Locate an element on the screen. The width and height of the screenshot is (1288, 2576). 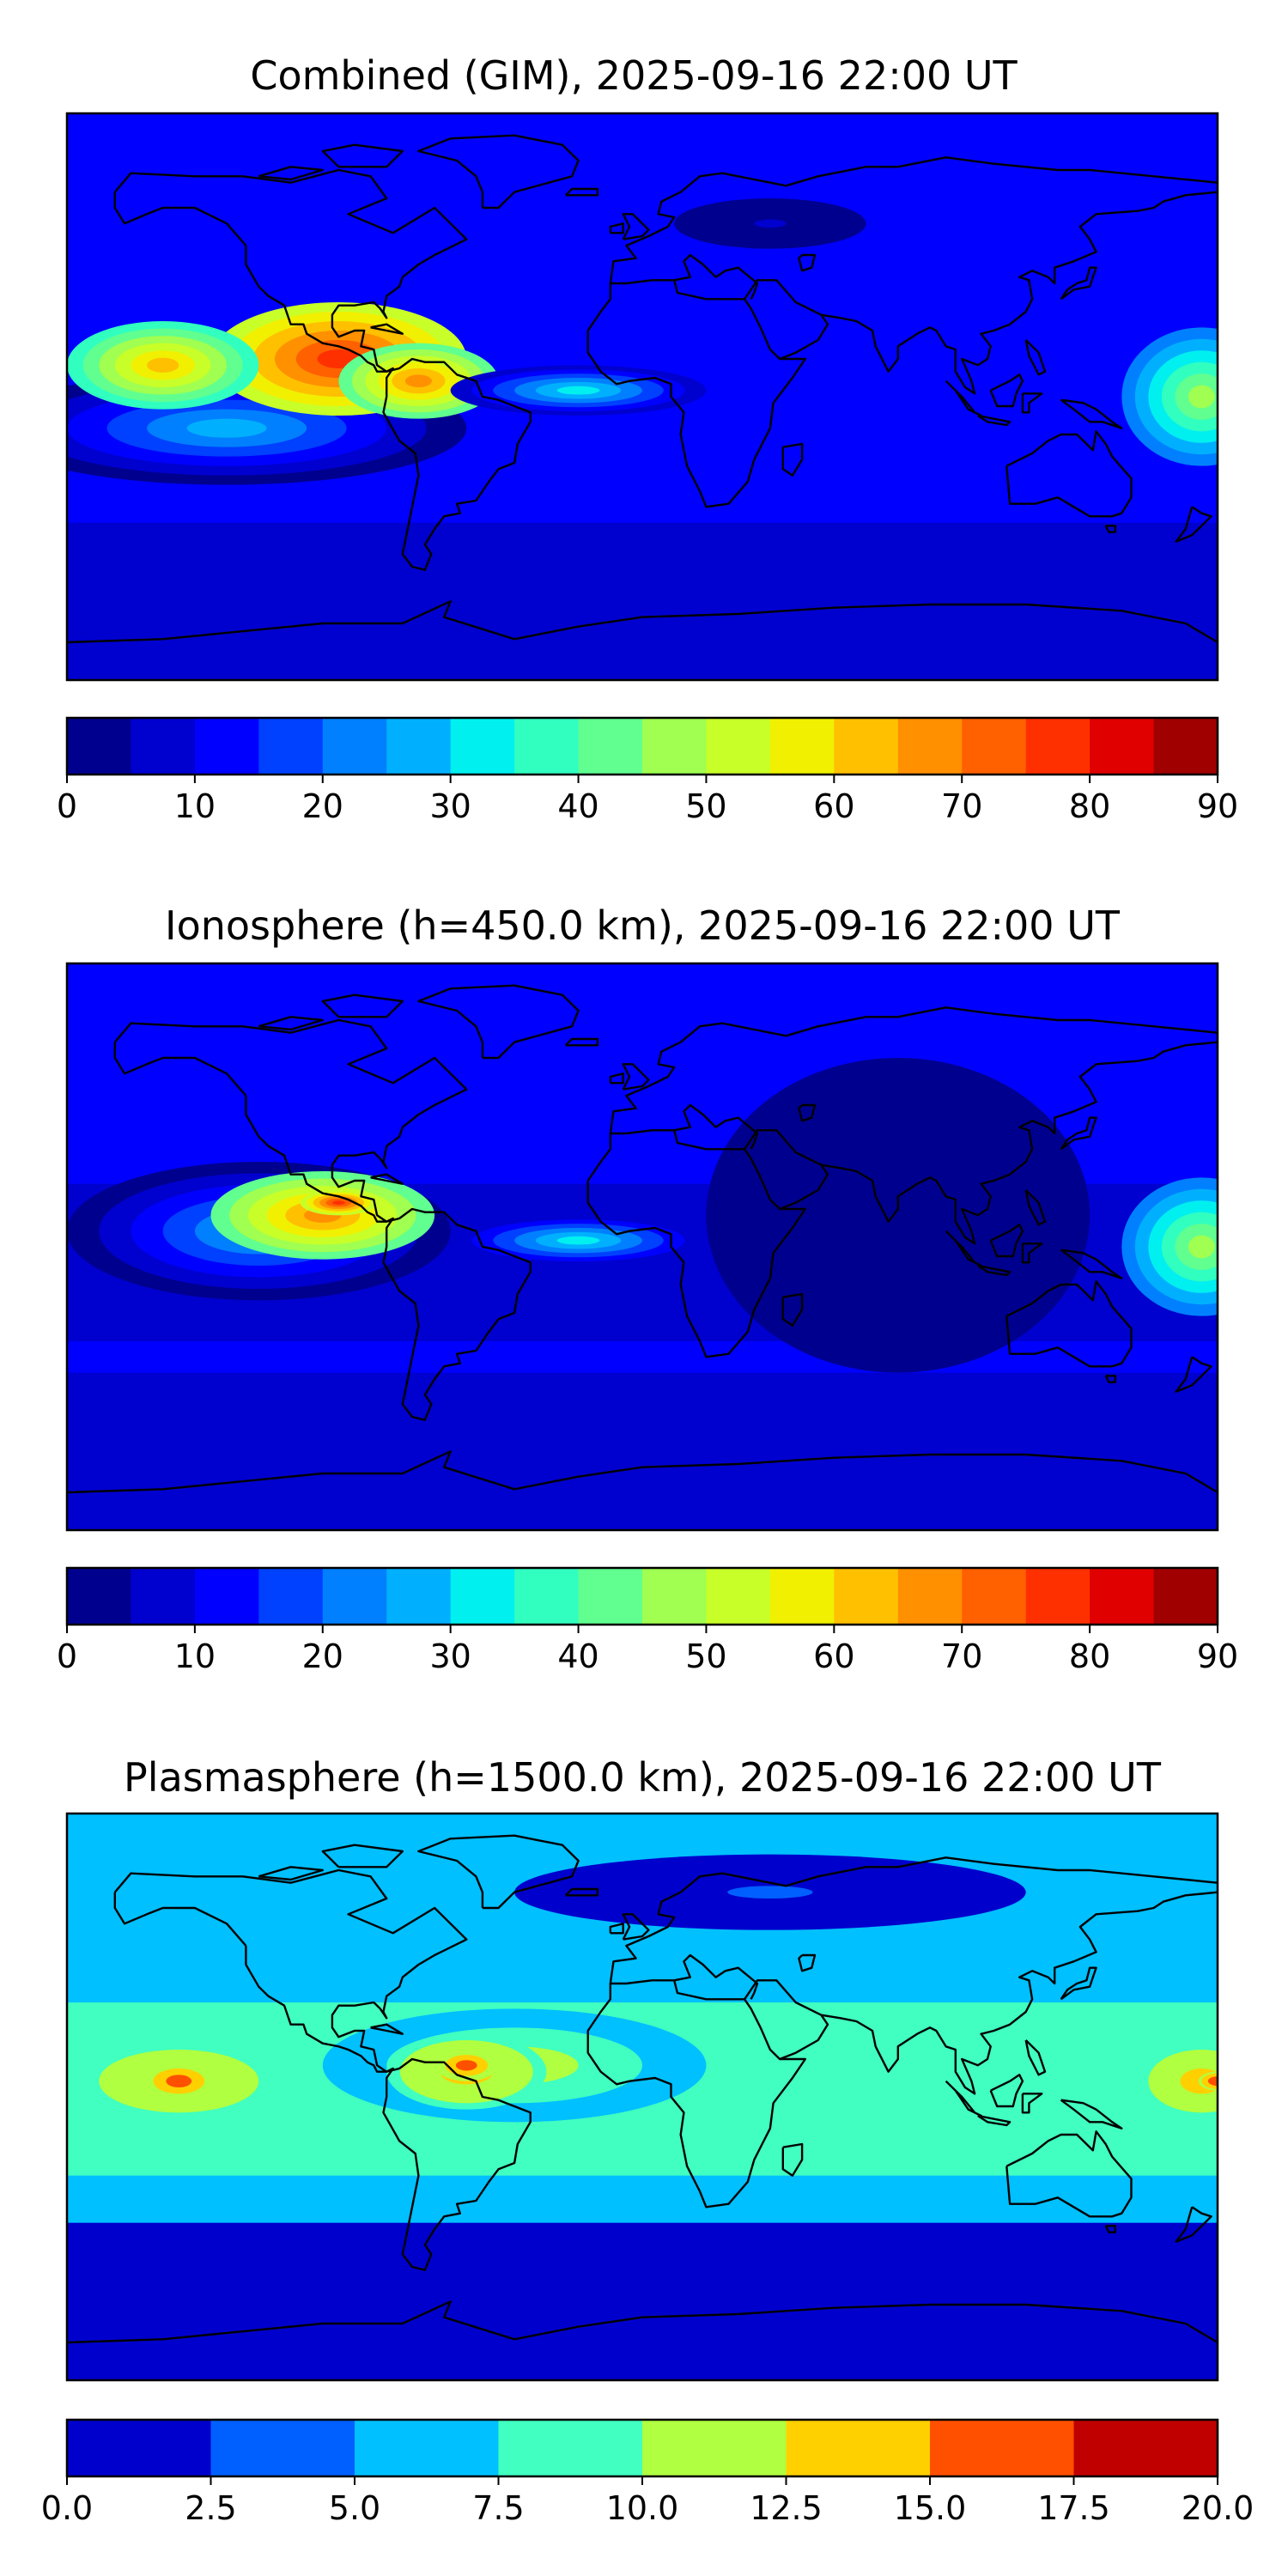
colorbar: 0 10 20 30 40 50 60 70 80 90 is located at coordinates (647, 1620).